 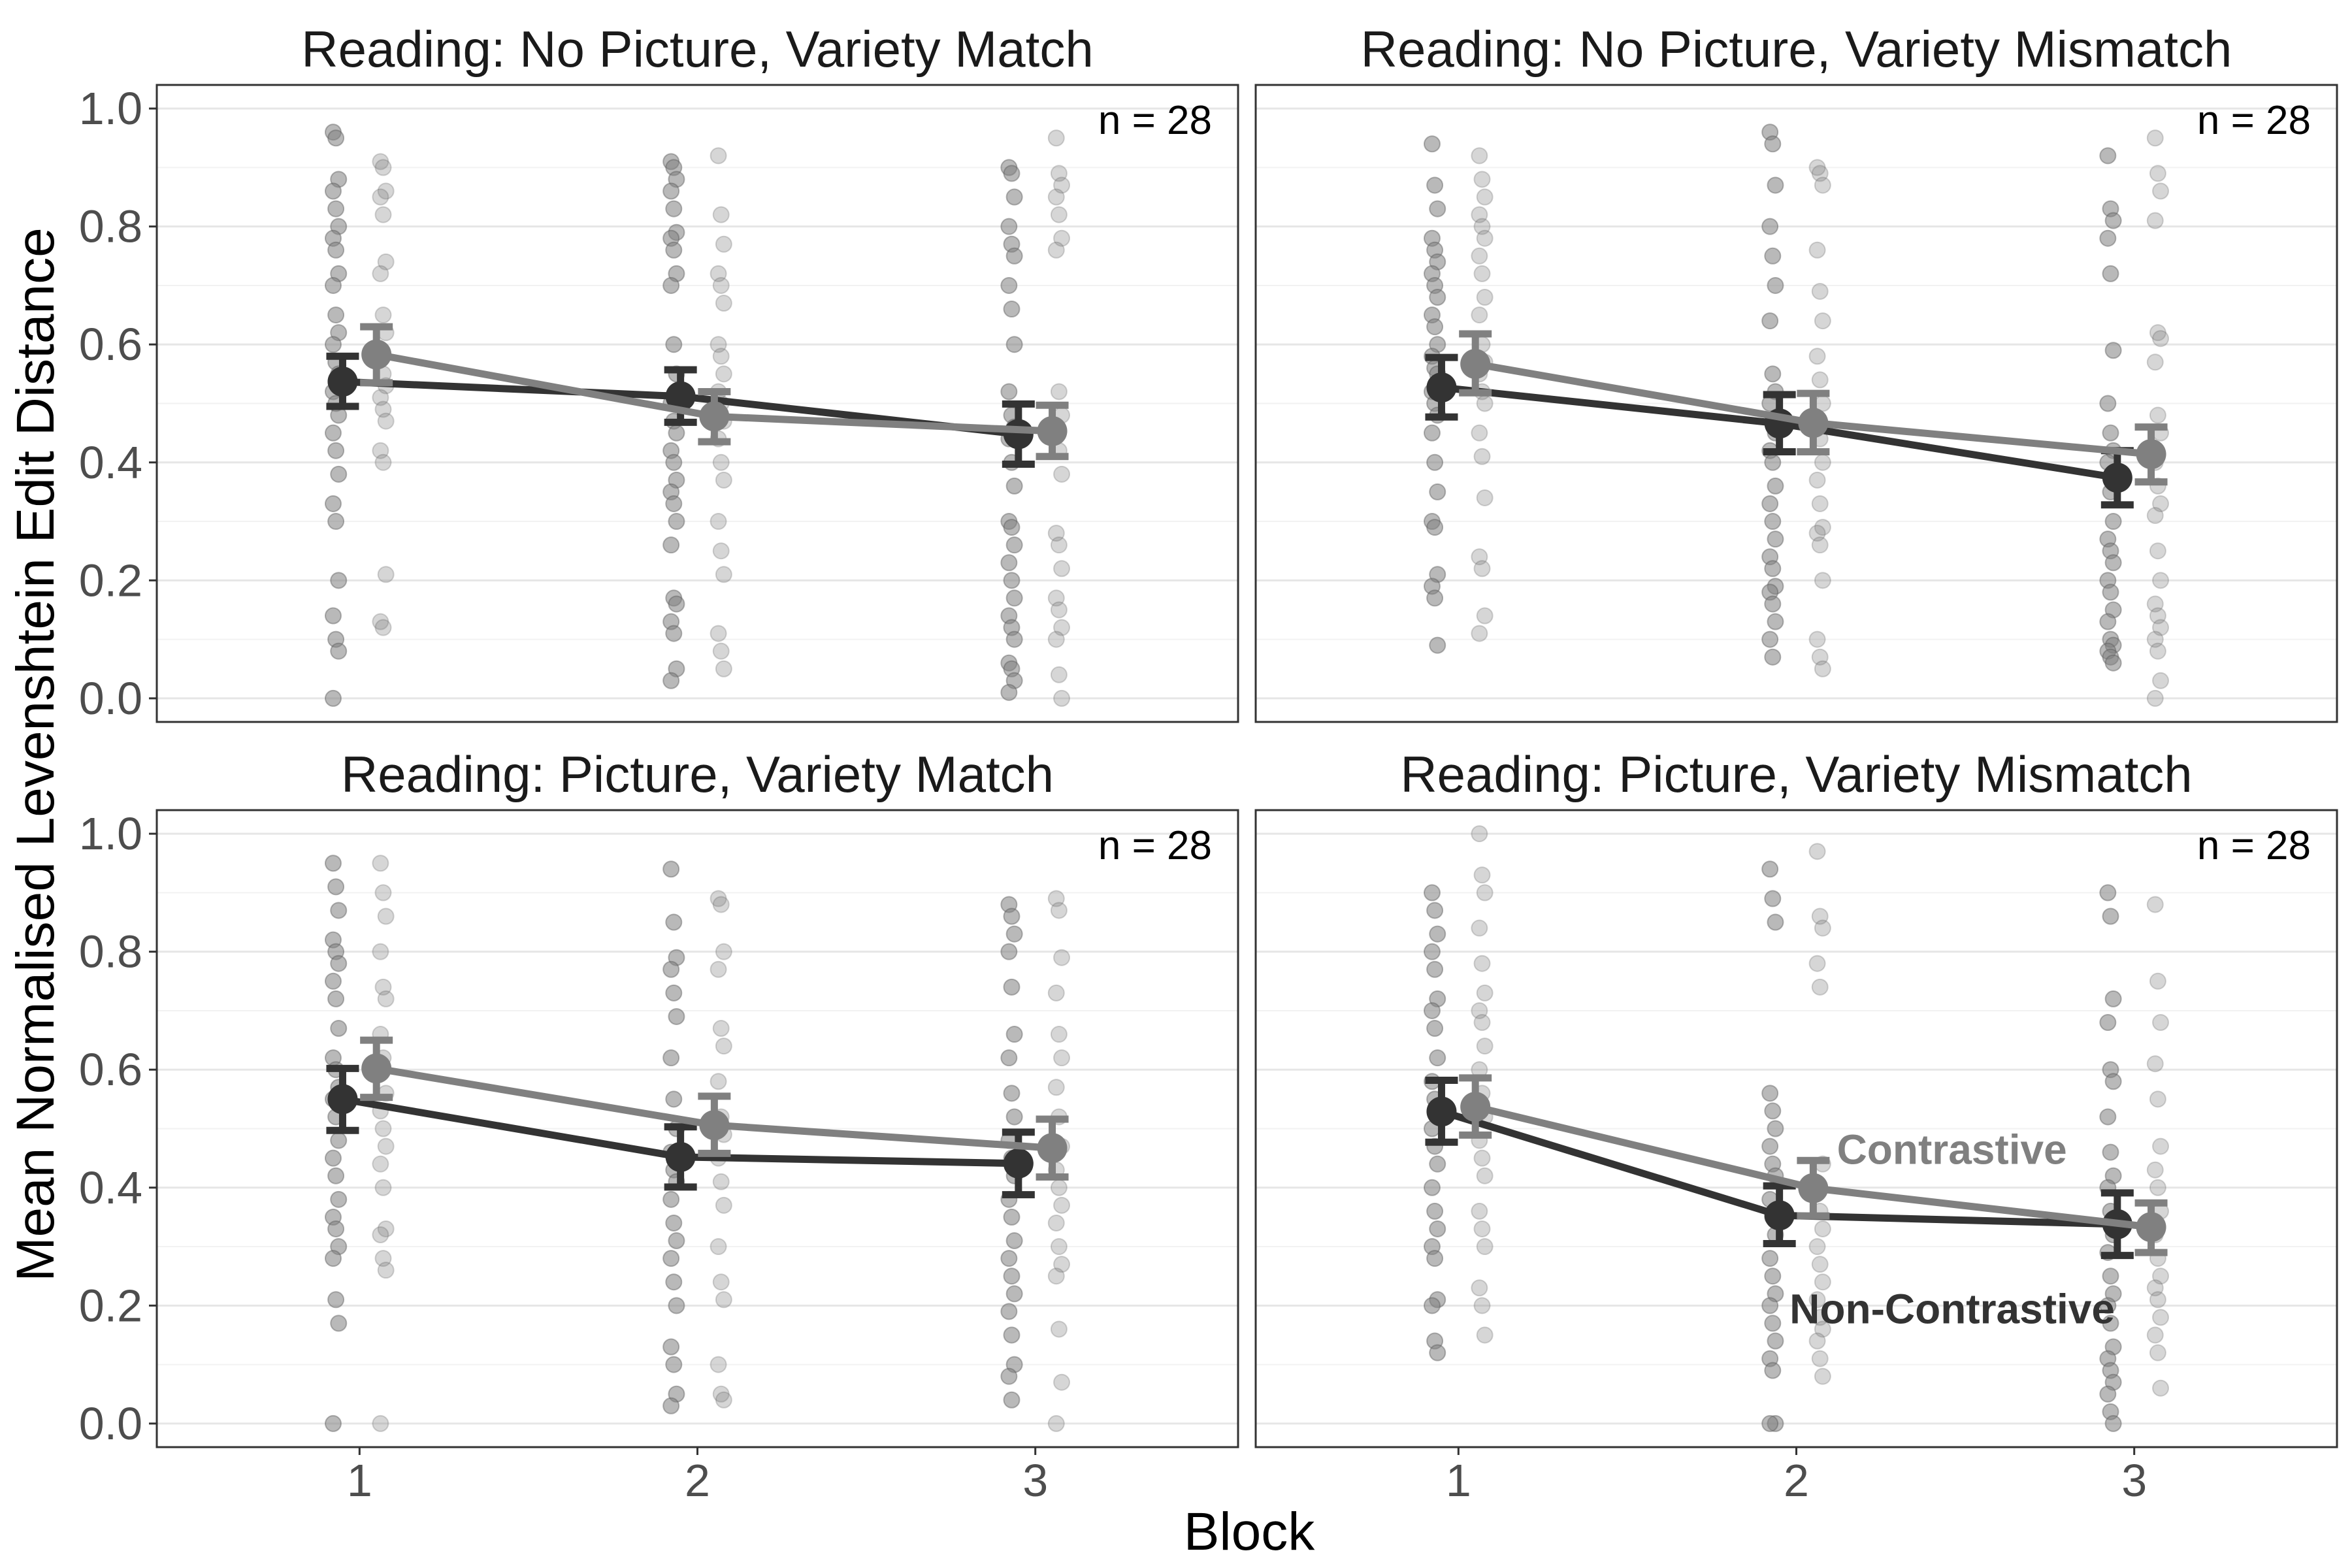 What do you see at coordinates (110, 1305) in the screenshot?
I see `y-tick-label: 0.2` at bounding box center [110, 1305].